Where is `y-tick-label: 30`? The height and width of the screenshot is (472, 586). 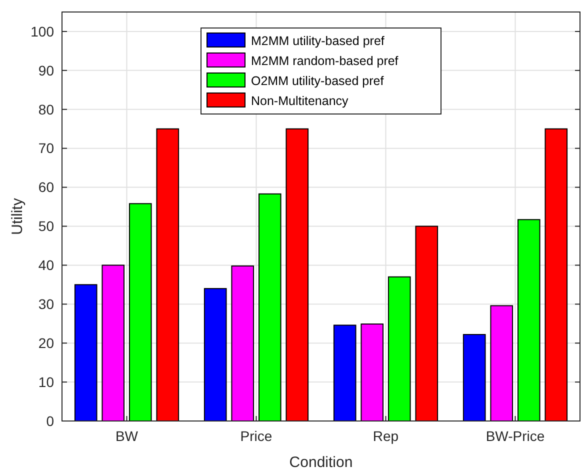
y-tick-label: 30 is located at coordinates (46, 304).